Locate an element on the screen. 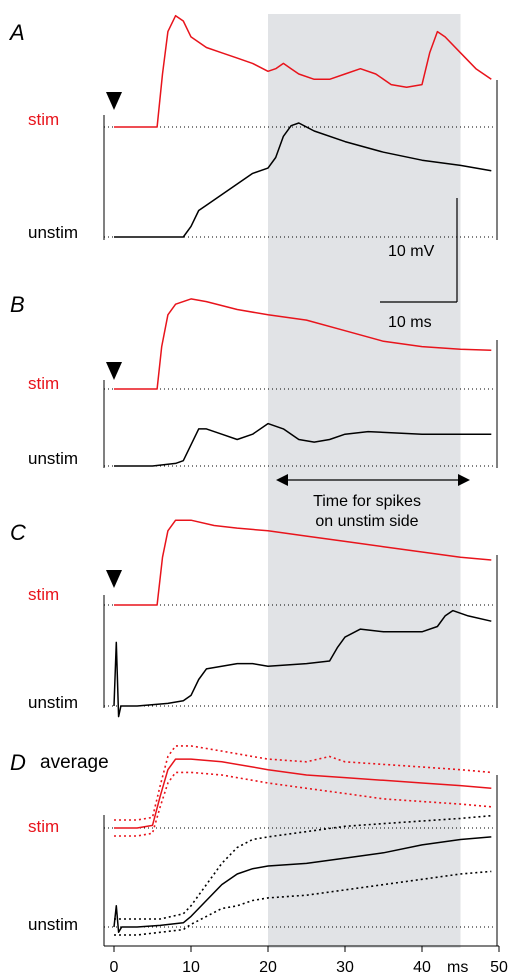 This screenshot has height=978, width=520. stim-trace-b is located at coordinates (303, 344).